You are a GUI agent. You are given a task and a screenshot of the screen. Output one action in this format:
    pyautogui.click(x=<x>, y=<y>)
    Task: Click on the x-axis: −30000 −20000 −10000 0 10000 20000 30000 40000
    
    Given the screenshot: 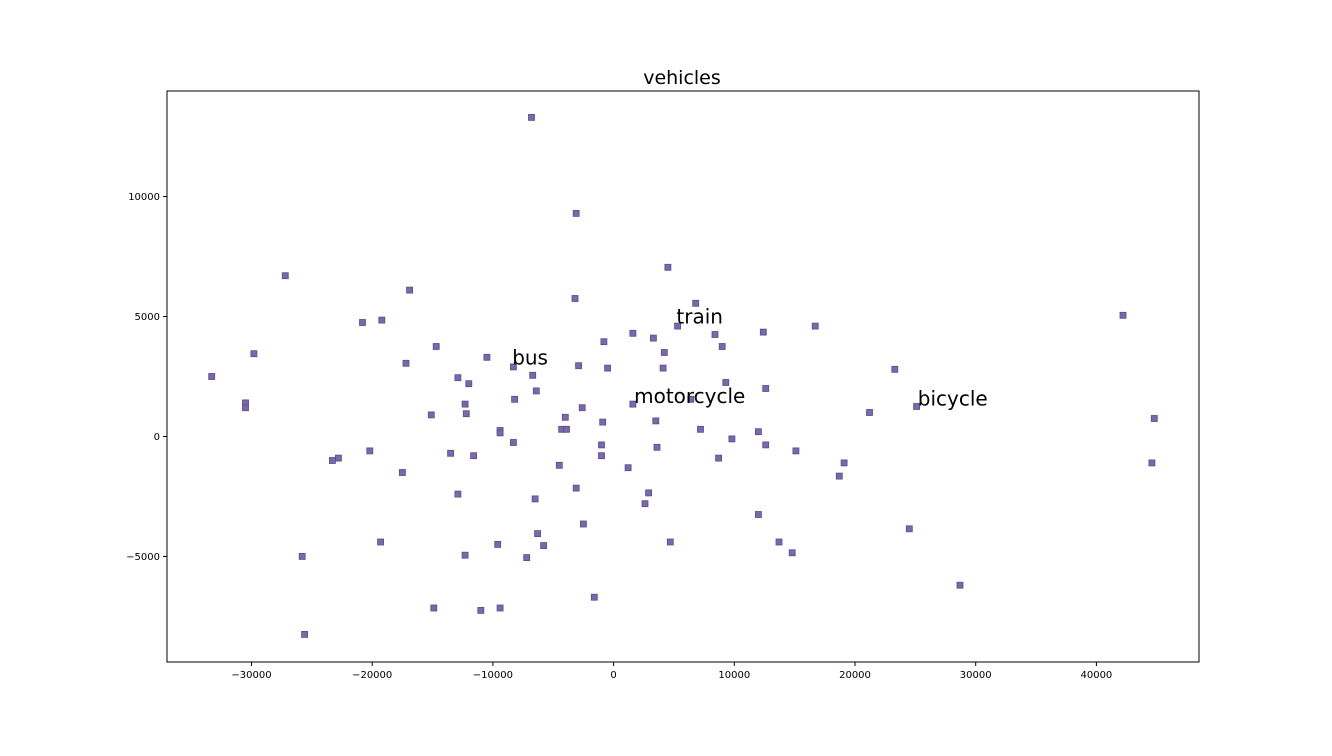 What is the action you would take?
    pyautogui.click(x=671, y=671)
    